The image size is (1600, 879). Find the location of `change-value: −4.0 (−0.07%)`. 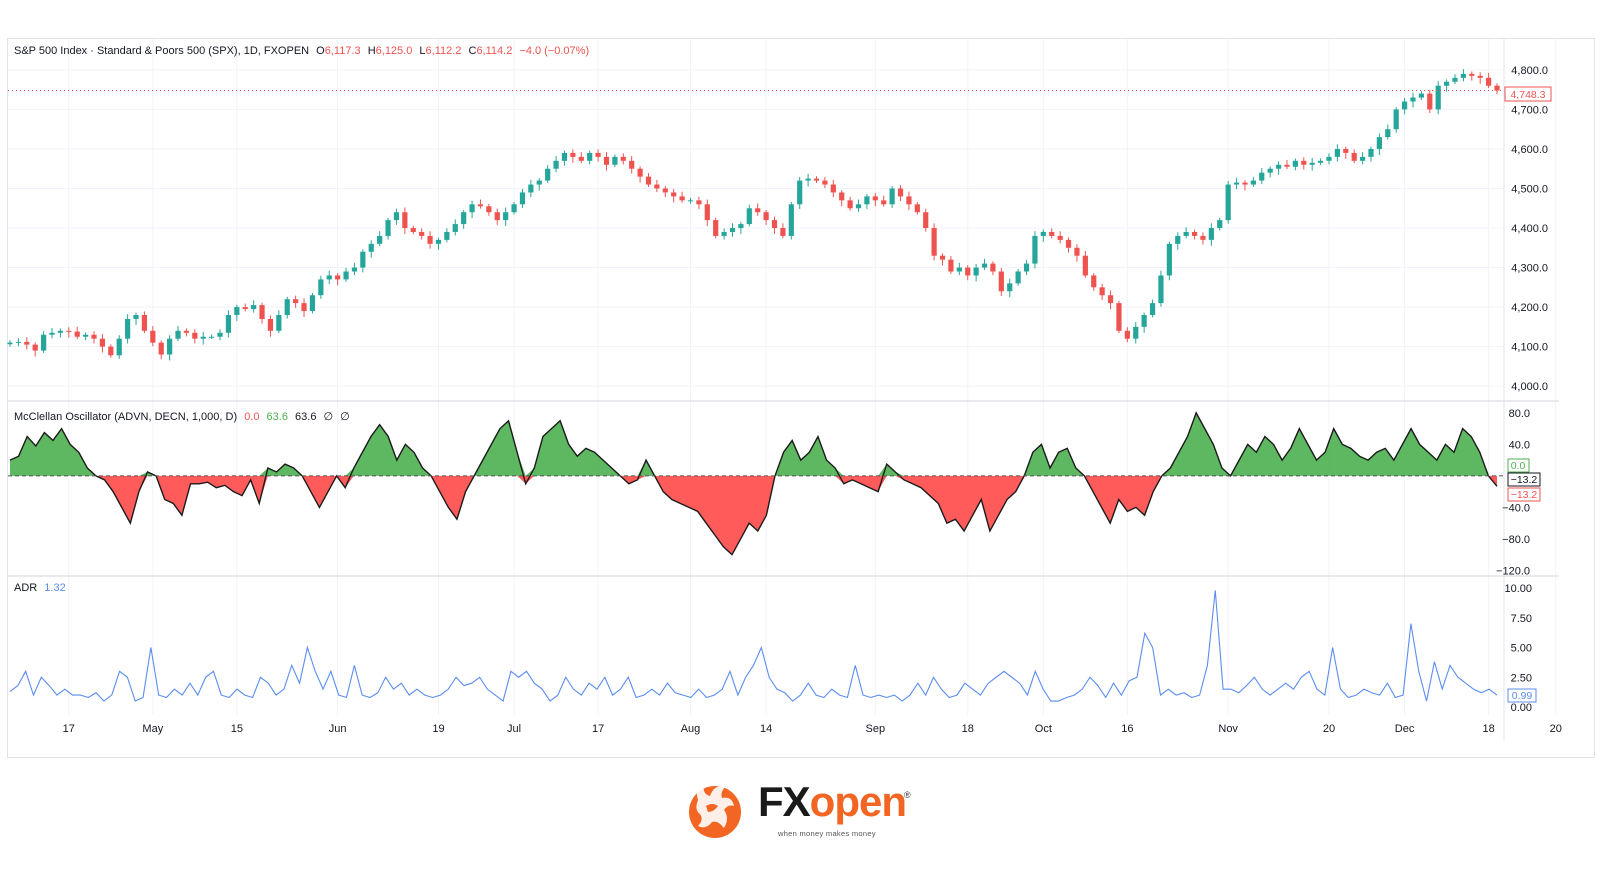

change-value: −4.0 (−0.07%) is located at coordinates (554, 51).